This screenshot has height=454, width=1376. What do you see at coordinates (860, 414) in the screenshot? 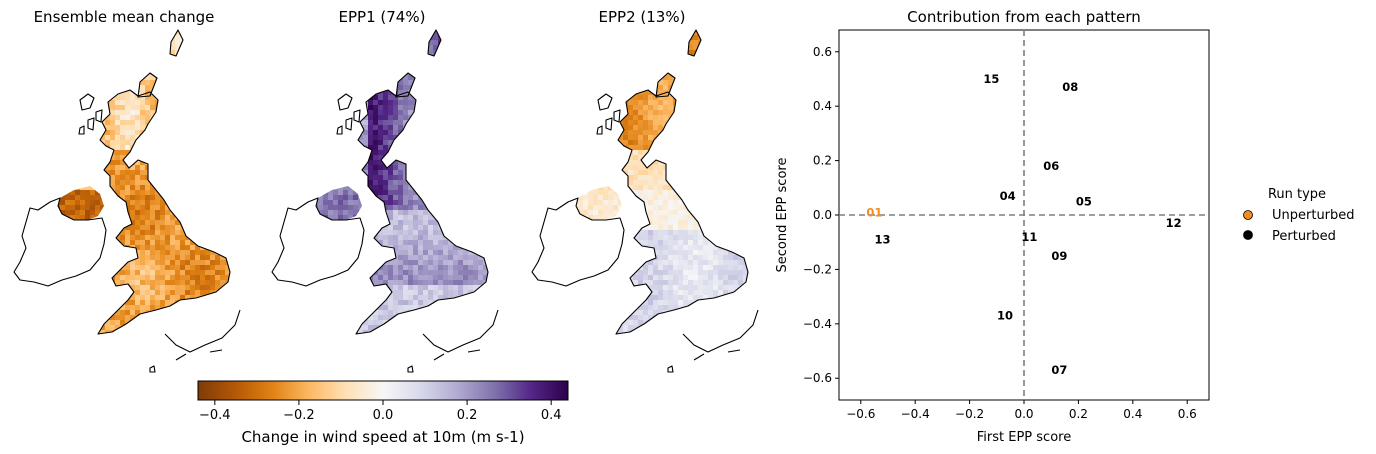
I see `x-tick-label: −0.6` at bounding box center [860, 414].